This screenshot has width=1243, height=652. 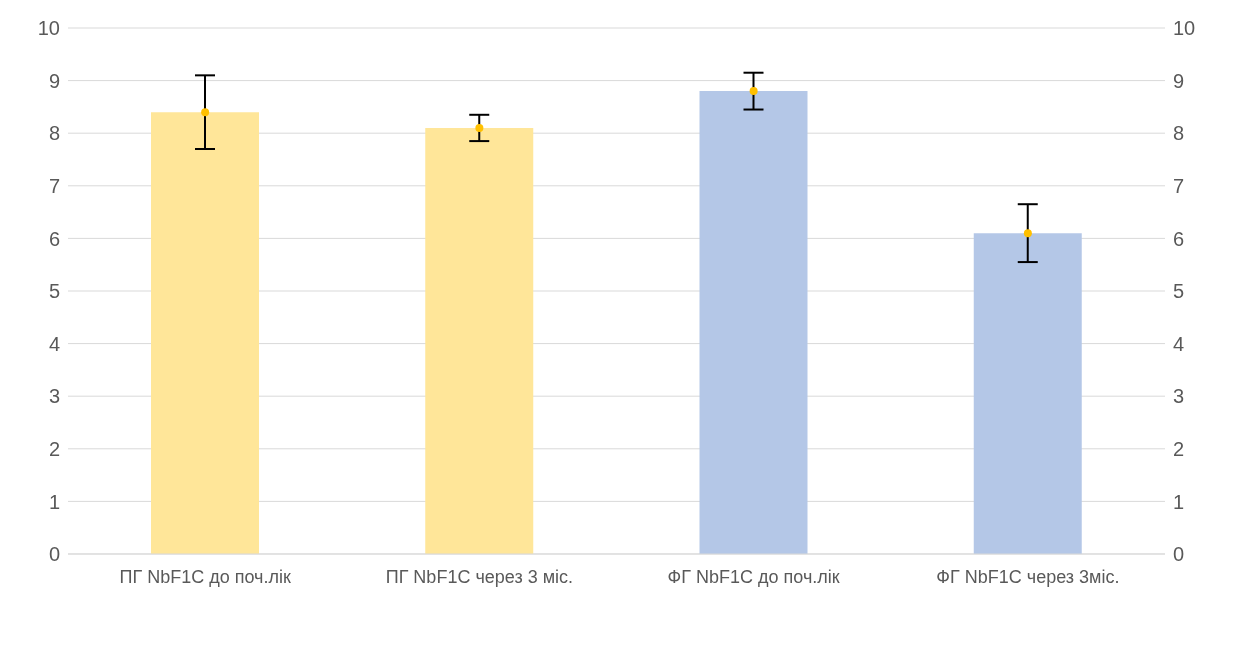 What do you see at coordinates (54, 80) in the screenshot?
I see `y-tick-label: 9` at bounding box center [54, 80].